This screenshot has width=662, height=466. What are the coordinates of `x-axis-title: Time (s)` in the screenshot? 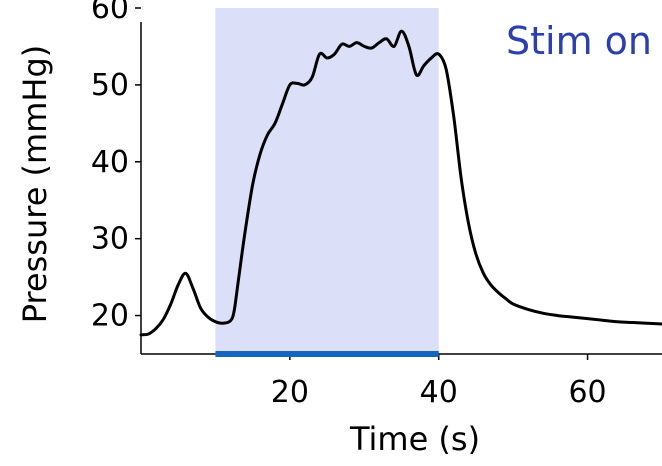 It's located at (414, 439).